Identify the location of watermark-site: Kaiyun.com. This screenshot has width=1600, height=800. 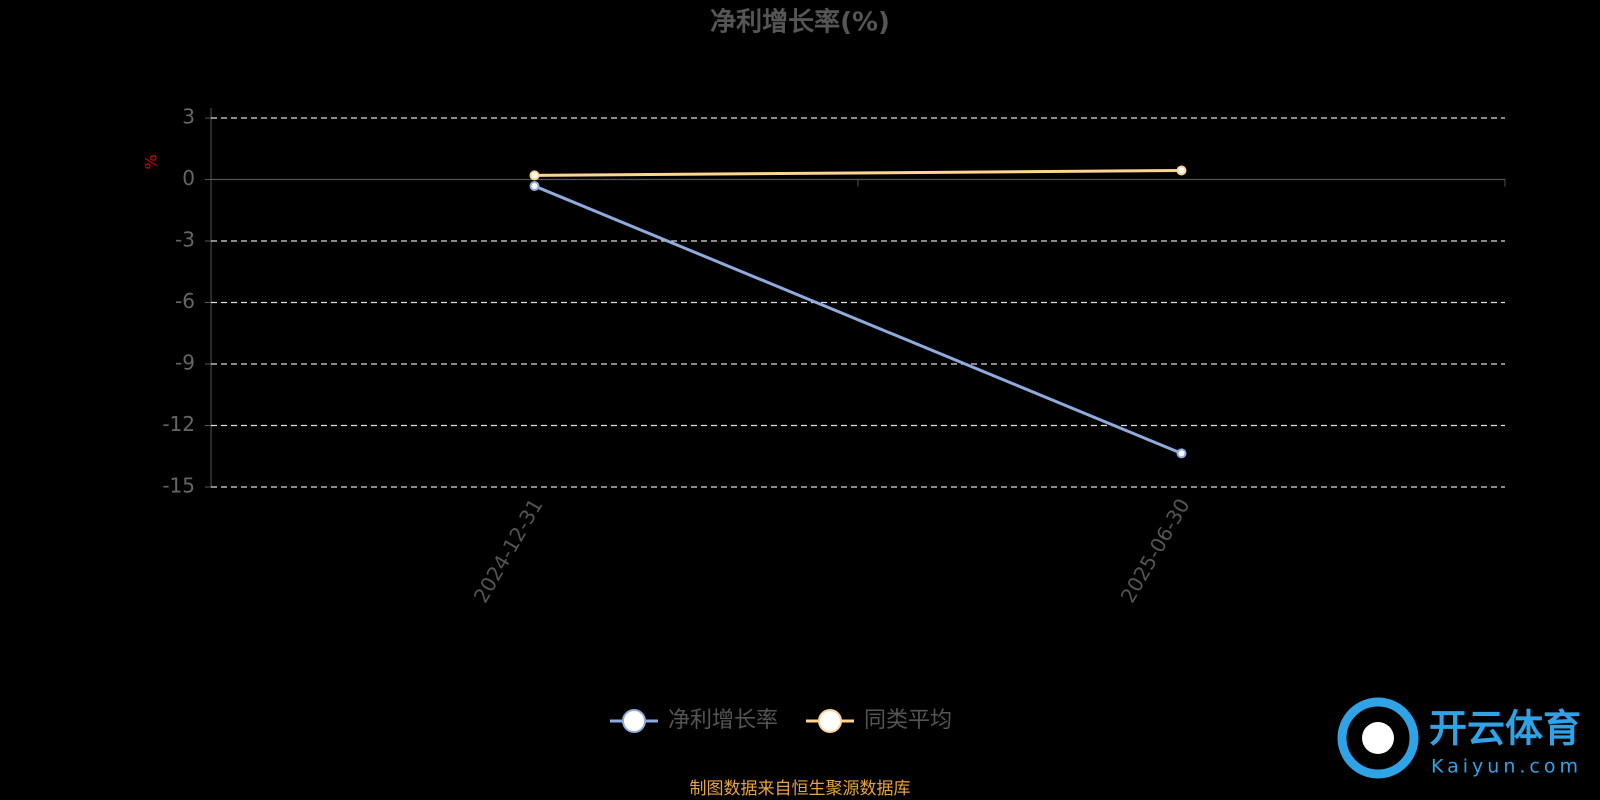
(1506, 767).